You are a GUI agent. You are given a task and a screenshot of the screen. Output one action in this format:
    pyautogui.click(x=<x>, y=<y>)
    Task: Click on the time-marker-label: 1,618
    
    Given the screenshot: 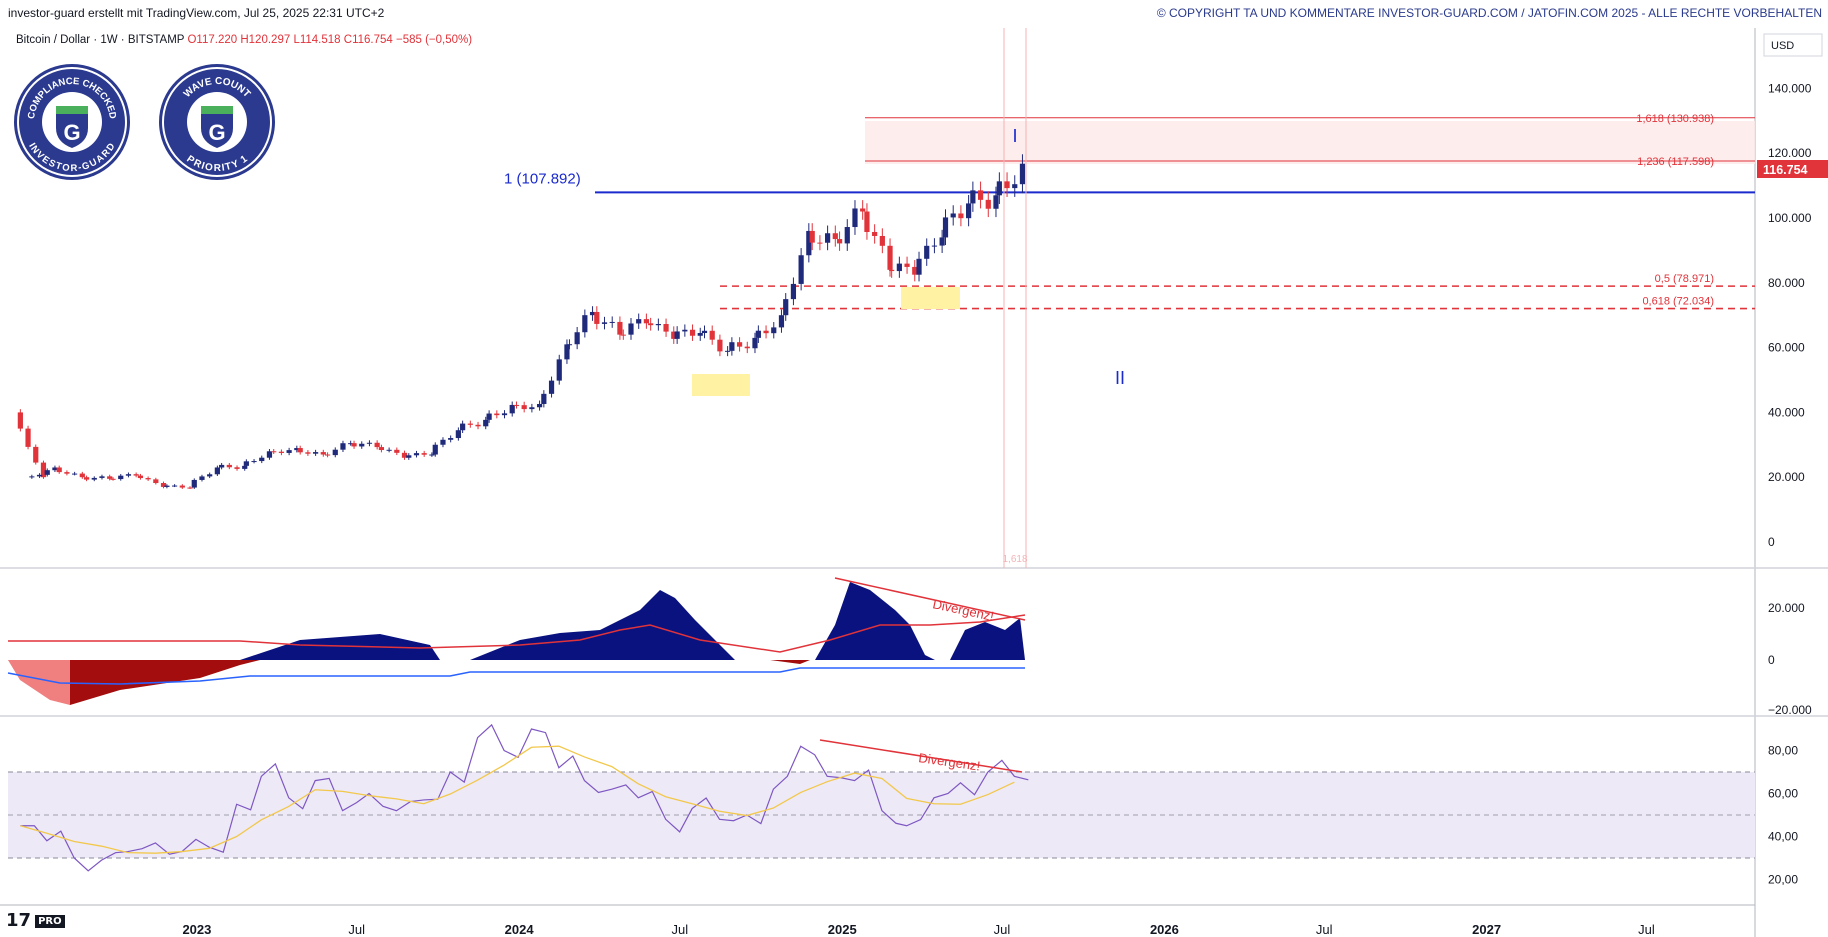 What is the action you would take?
    pyautogui.click(x=1014, y=559)
    